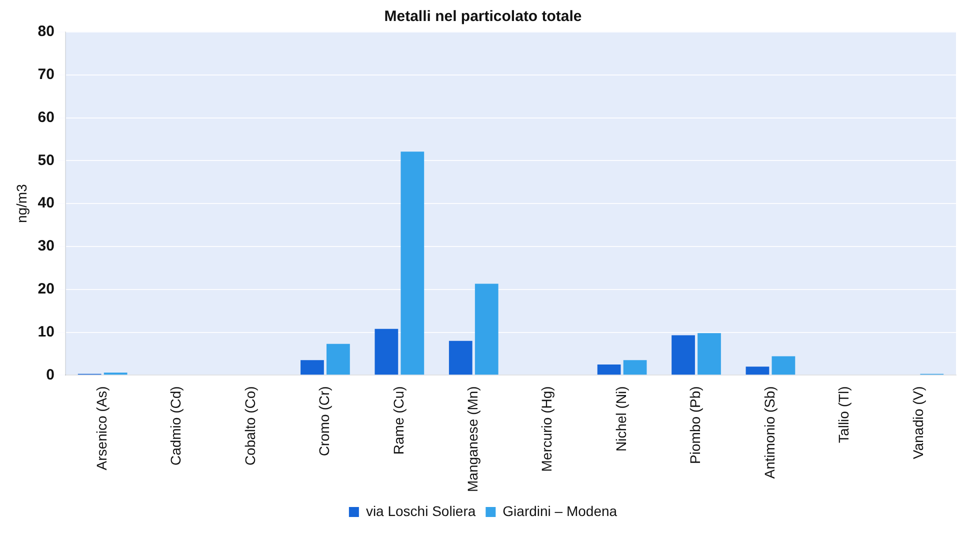 This screenshot has width=966, height=533. What do you see at coordinates (546, 429) in the screenshot?
I see `x-tick-label: Mercurio (Hg)` at bounding box center [546, 429].